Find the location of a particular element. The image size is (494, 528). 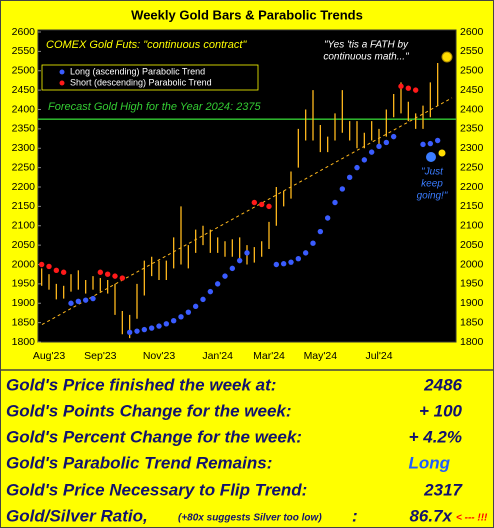

x-tick-label: Nov'23 is located at coordinates (159, 356).